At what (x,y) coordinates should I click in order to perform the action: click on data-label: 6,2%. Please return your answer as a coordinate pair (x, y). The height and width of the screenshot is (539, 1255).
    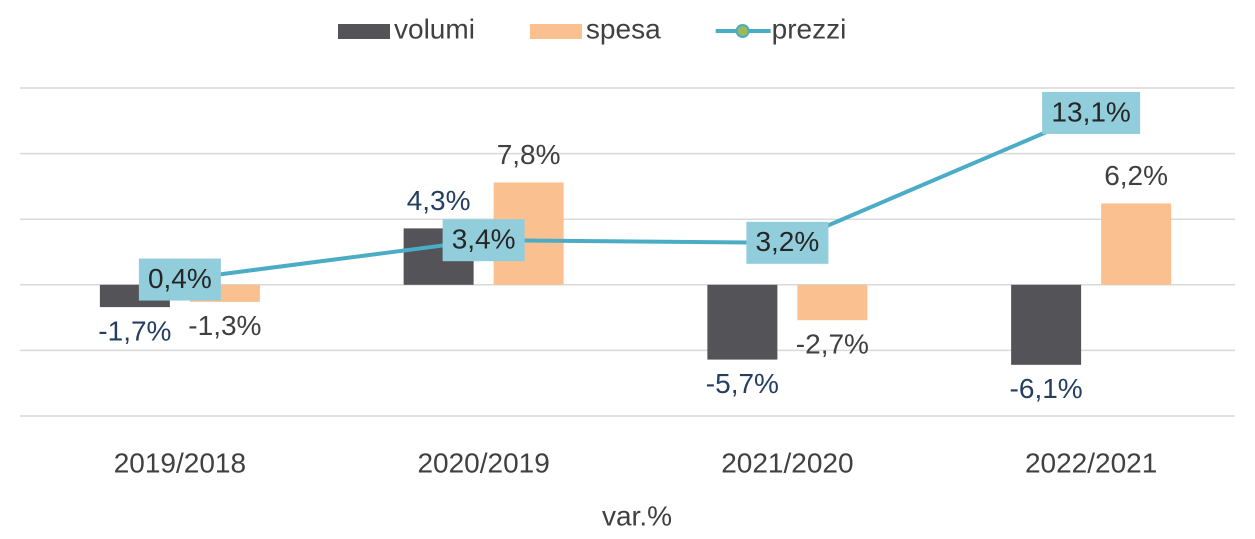
    Looking at the image, I should click on (1136, 175).